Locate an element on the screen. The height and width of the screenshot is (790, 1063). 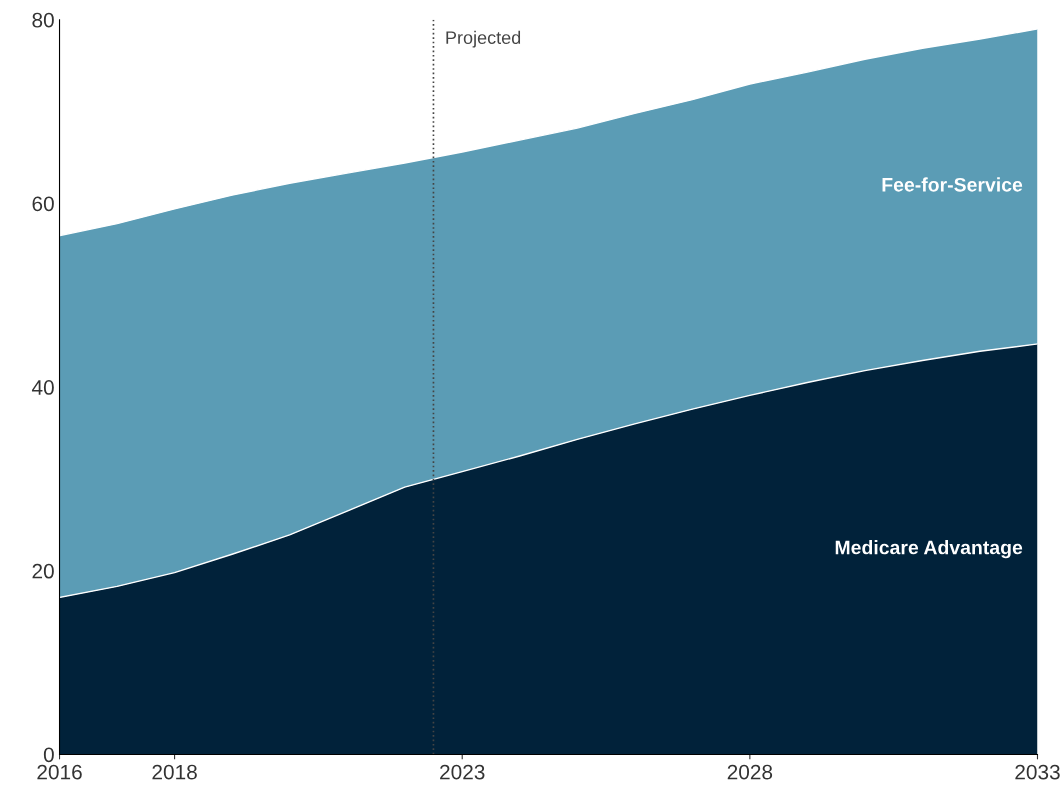
y-tick-label: 20 is located at coordinates (43, 571).